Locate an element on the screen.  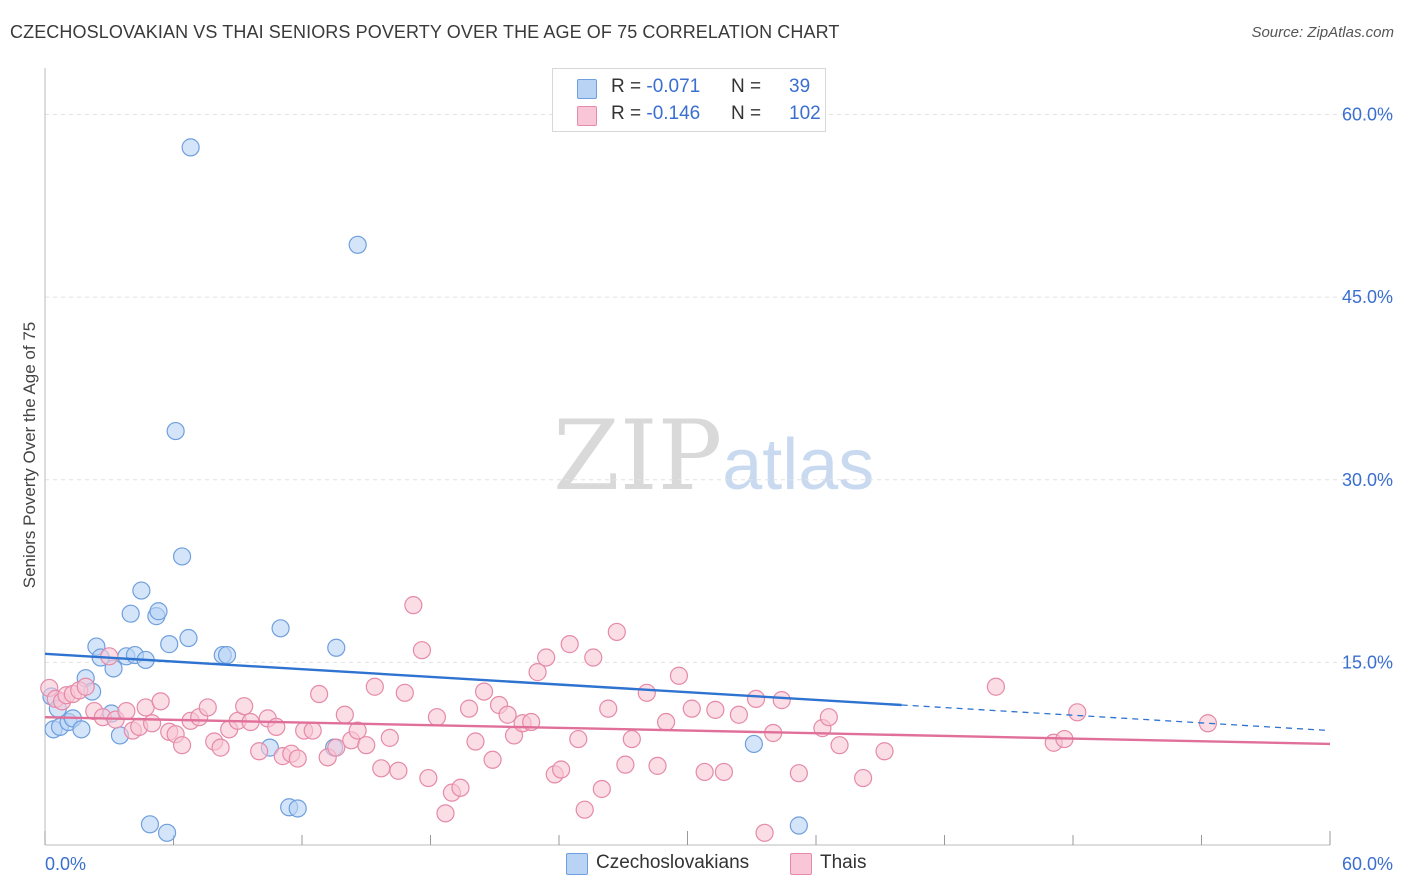
stats-n-thai: 102 is located at coordinates (805, 113).